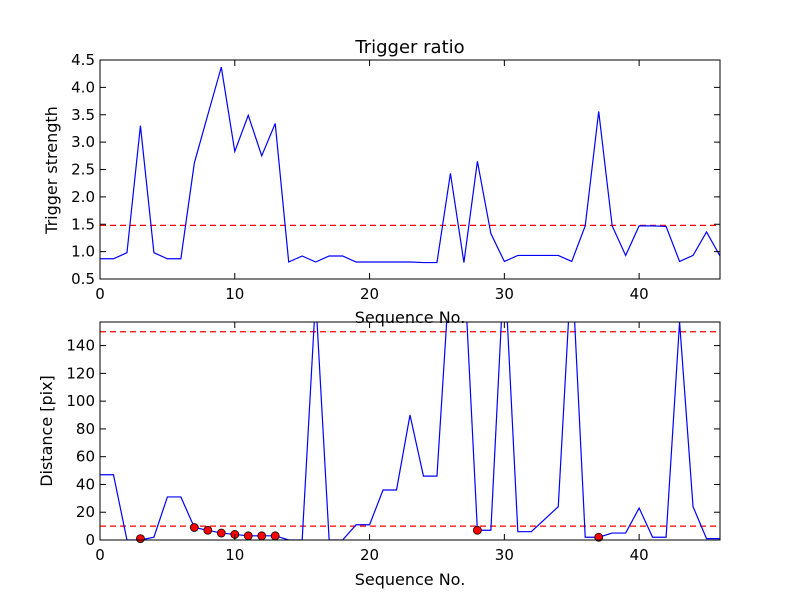  Describe the element at coordinates (410, 579) in the screenshot. I see `bottom-chart-xlabel: Sequence No.` at that location.